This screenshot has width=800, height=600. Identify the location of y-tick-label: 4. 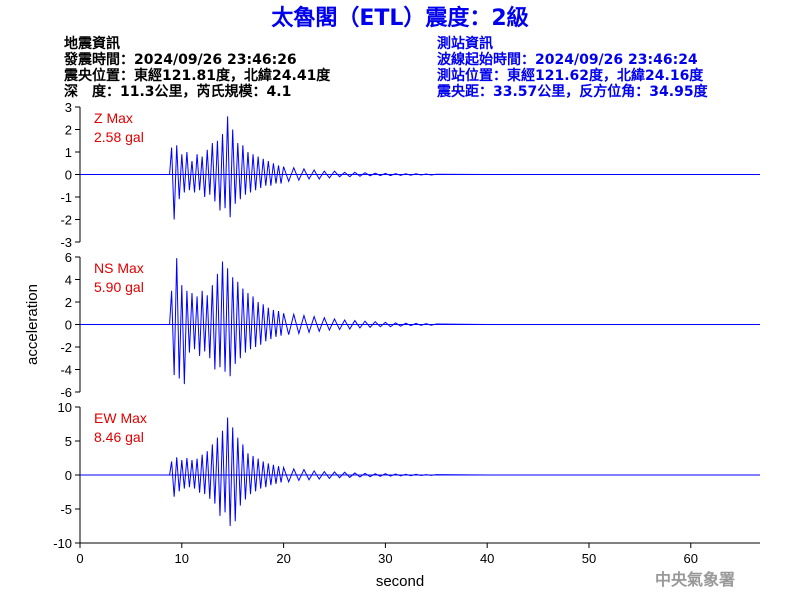
(68, 280).